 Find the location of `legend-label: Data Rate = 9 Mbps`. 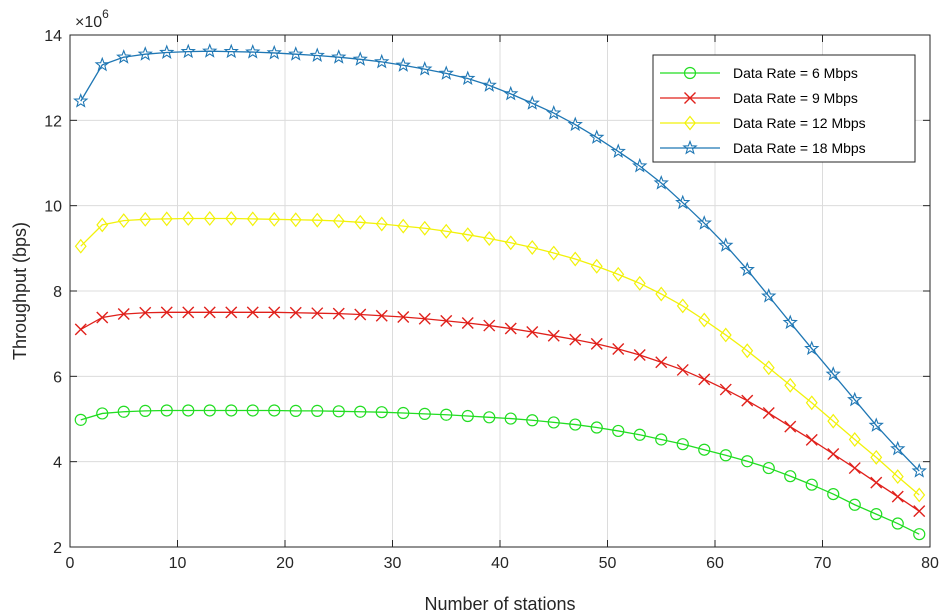

legend-label: Data Rate = 9 Mbps is located at coordinates (795, 98).